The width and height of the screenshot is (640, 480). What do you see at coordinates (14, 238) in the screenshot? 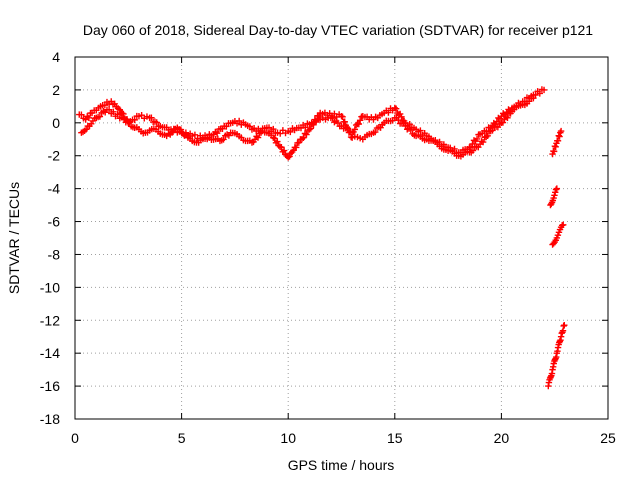
I see `y-axis-label: SDTVAR / TECUs` at bounding box center [14, 238].